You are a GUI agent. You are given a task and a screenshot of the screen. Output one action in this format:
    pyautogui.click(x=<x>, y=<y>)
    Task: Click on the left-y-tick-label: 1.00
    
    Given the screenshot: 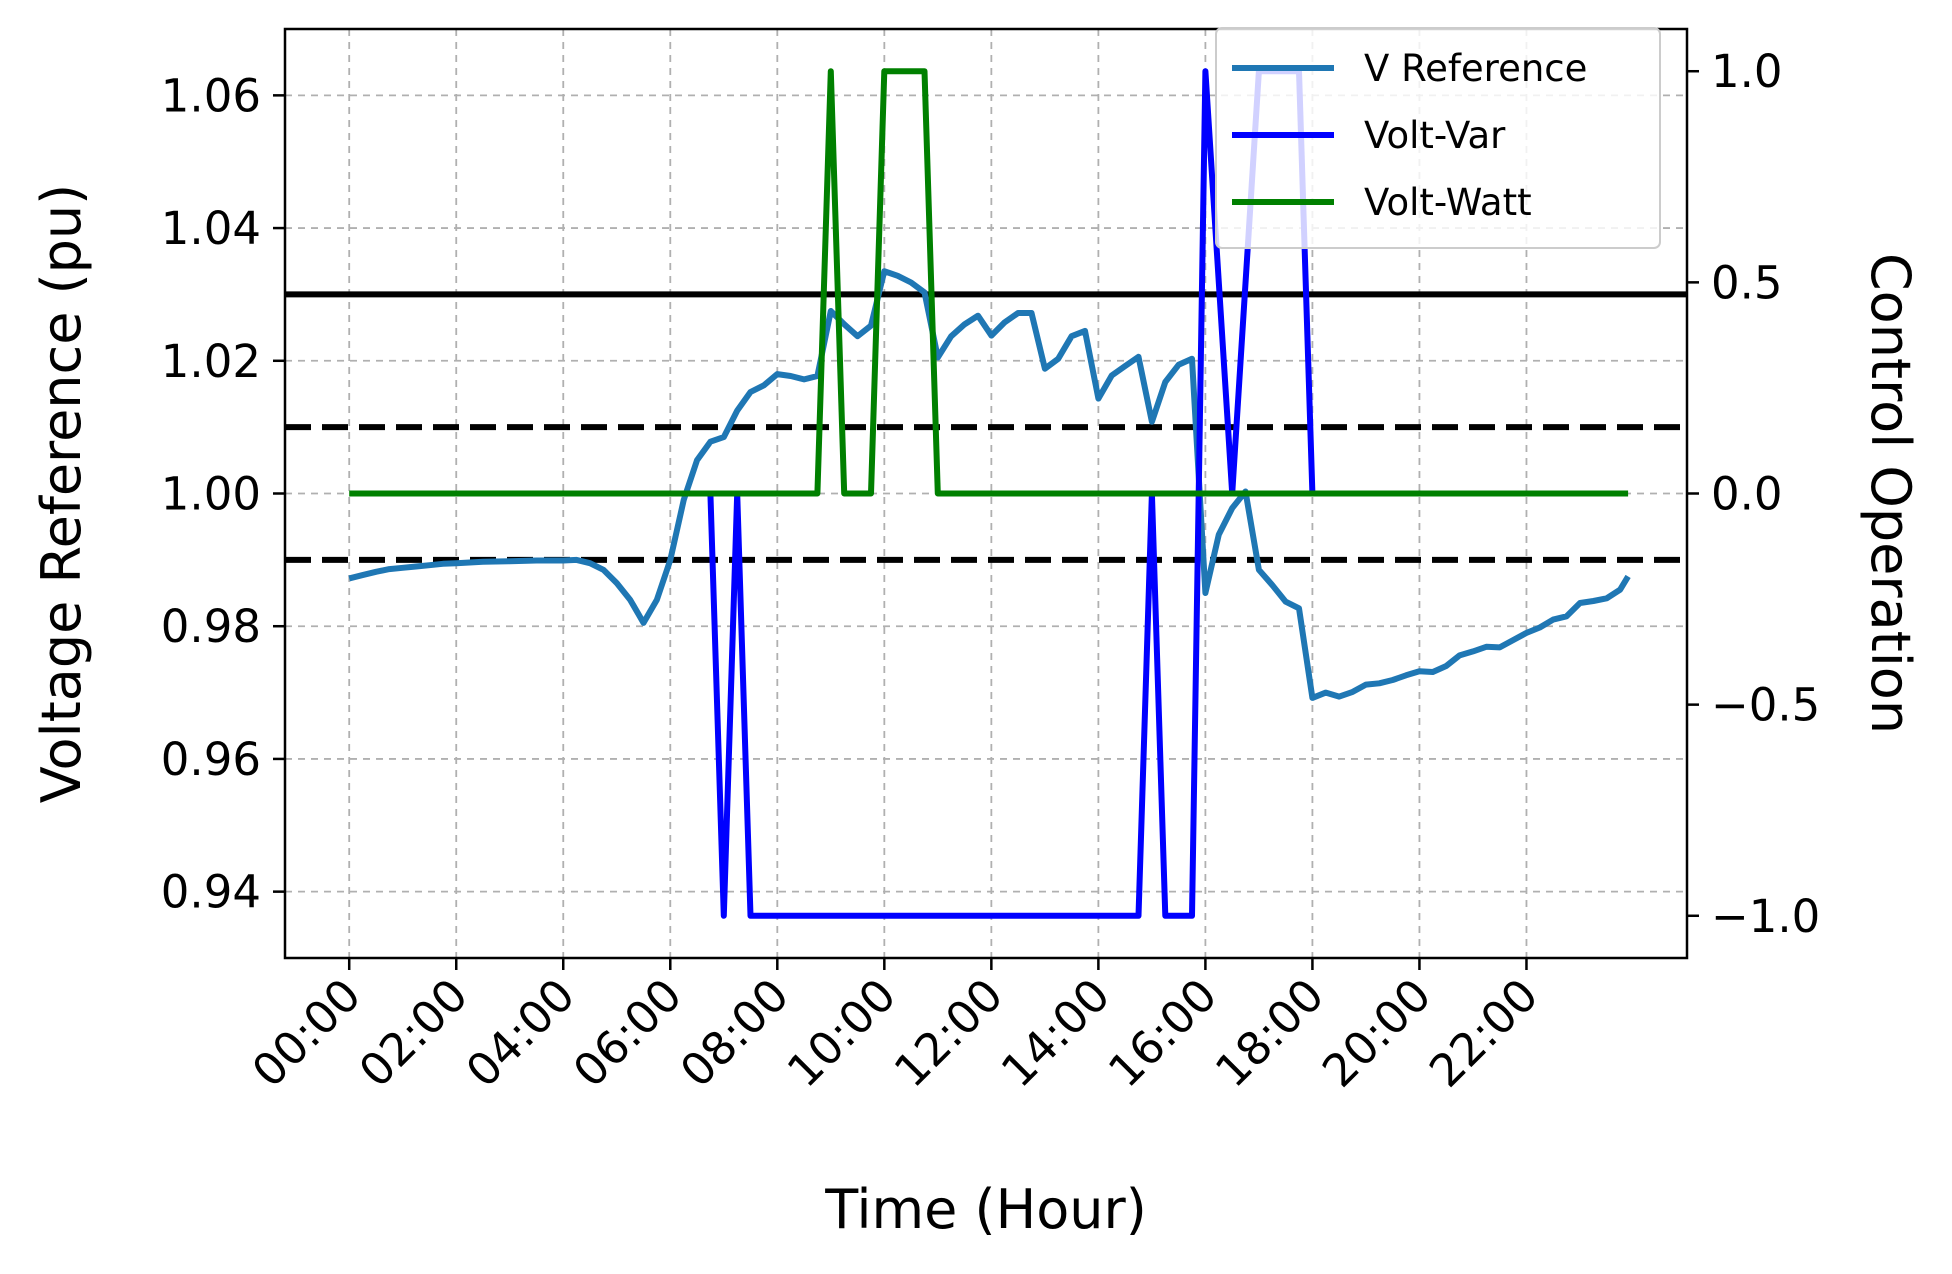 What is the action you would take?
    pyautogui.click(x=211, y=494)
    